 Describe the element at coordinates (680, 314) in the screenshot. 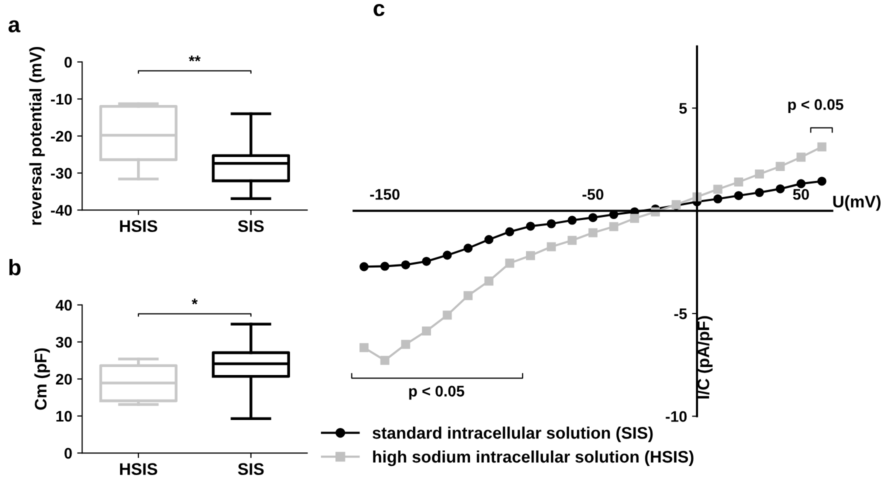

I see `y-tick-label: -5` at that location.